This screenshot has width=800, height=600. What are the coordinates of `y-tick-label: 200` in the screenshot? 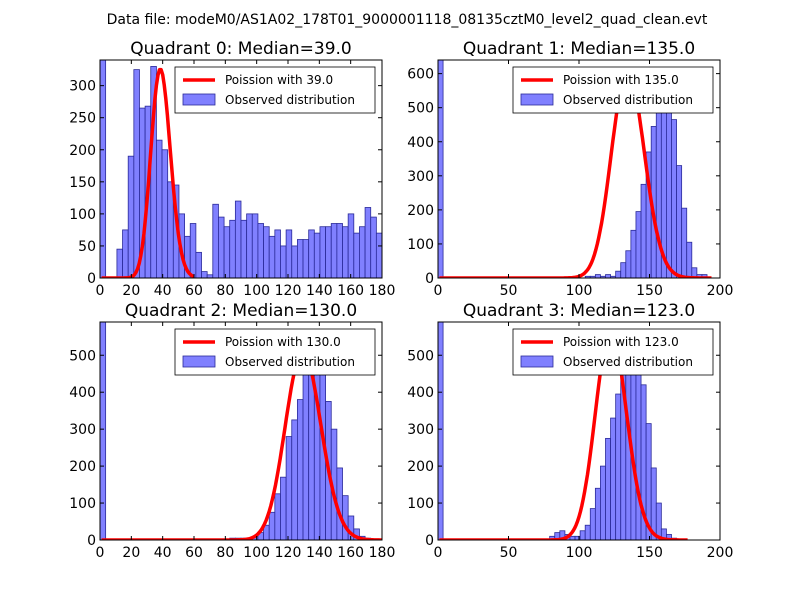 It's located at (420, 211).